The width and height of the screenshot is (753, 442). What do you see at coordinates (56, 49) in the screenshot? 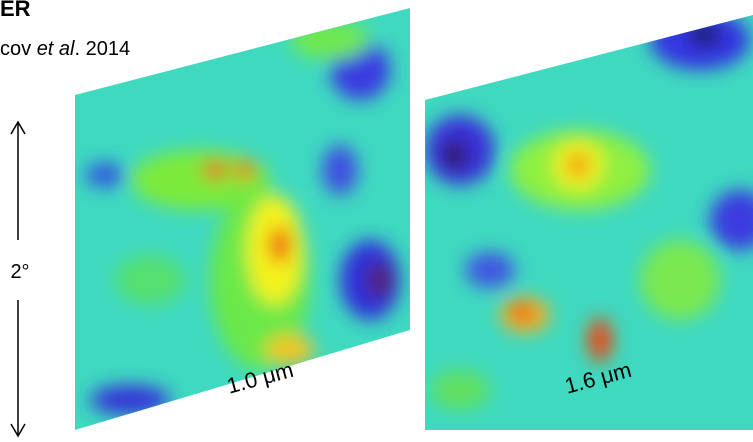
I see `citation-emphasis: et al` at bounding box center [56, 49].